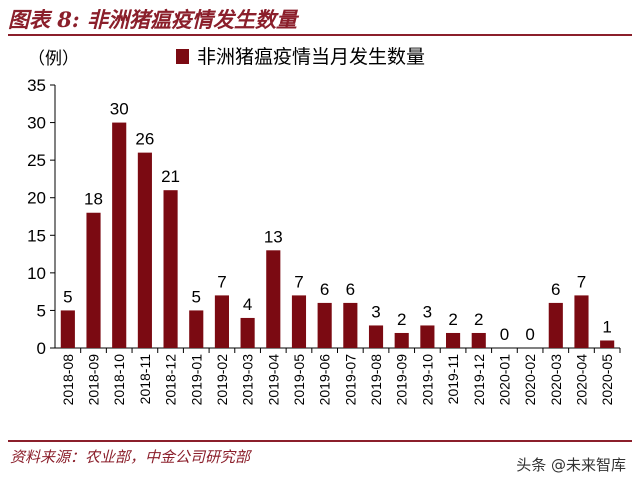 This screenshot has width=640, height=483. I want to click on x-tick-label: 2018-11, so click(145, 379).